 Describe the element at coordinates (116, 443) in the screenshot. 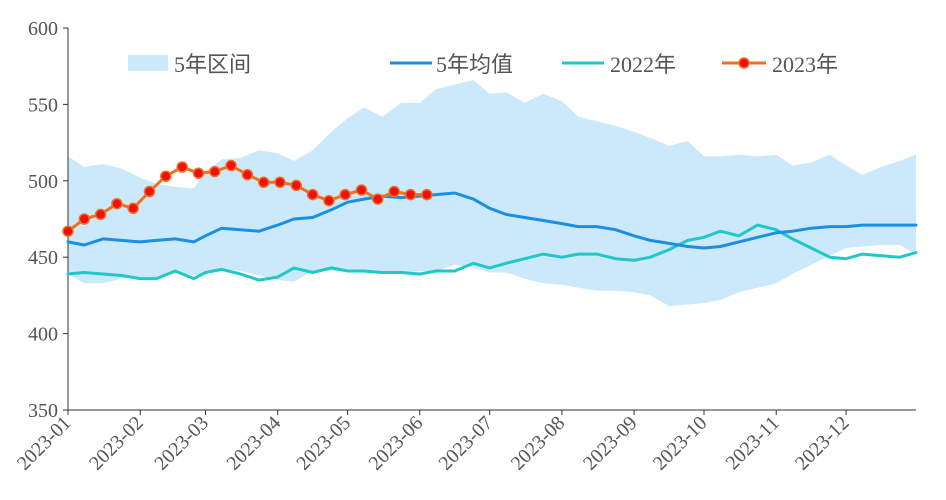

I see `x-tick-label: 2023-02` at that location.